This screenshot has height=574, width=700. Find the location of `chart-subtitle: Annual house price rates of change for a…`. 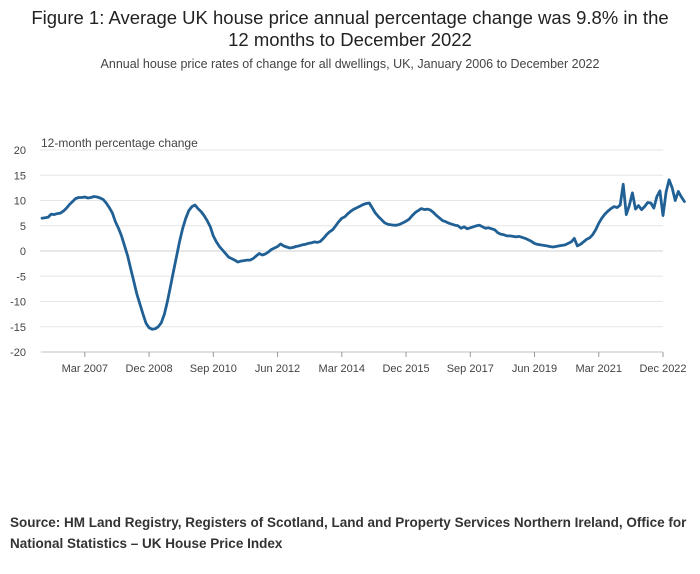

chart-subtitle: Annual house price rates of change for a… is located at coordinates (350, 64).